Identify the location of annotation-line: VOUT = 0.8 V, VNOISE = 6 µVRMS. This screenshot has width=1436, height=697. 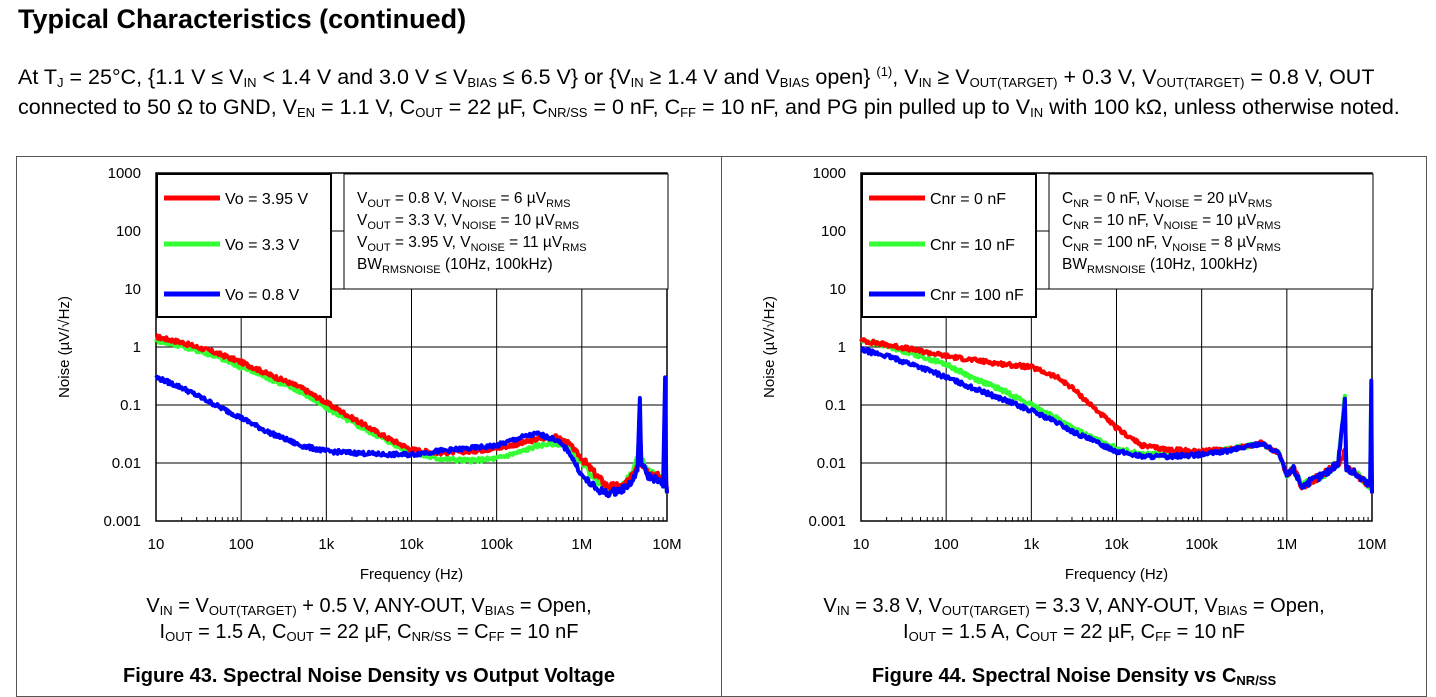
(464, 200).